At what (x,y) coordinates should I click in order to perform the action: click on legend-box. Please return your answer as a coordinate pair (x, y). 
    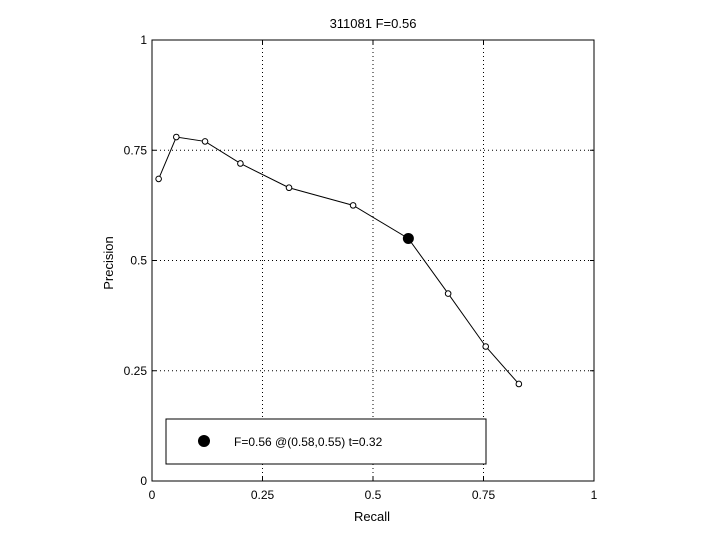
    Looking at the image, I should click on (326, 441).